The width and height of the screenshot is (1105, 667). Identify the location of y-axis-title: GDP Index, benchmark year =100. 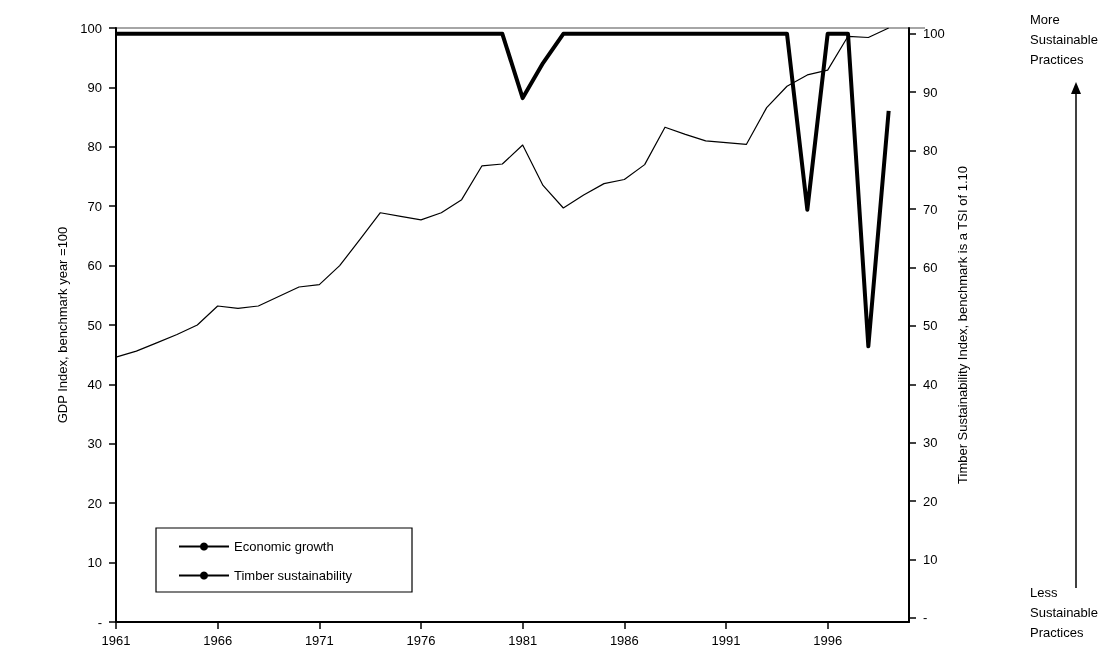
(63, 325).